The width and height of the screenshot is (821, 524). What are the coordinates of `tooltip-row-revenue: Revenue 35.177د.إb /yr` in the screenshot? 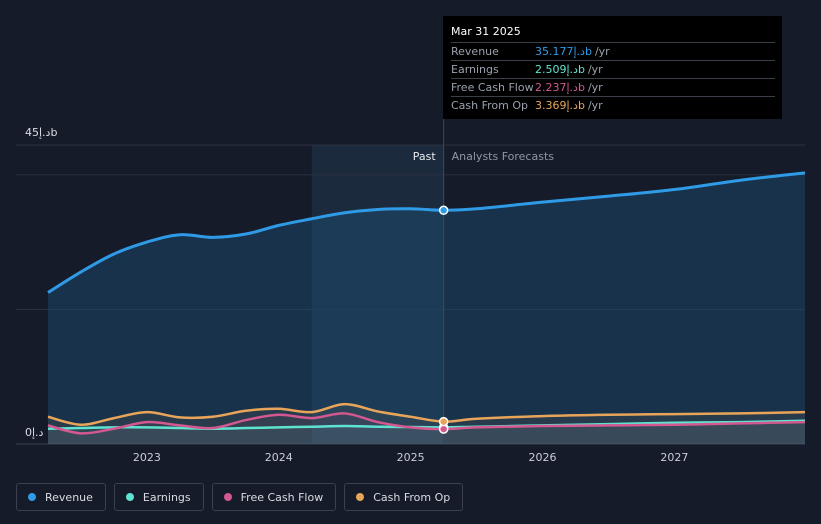 It's located at (613, 51).